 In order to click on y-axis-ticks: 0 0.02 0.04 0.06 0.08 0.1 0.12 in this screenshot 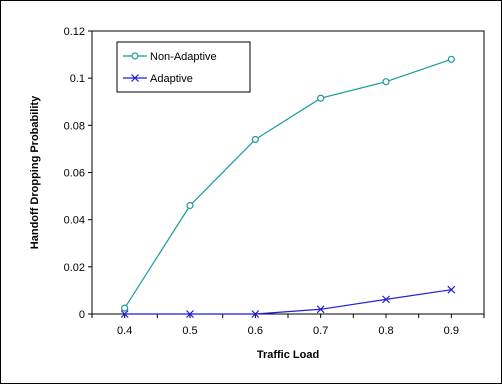, I will do `click(78, 173)`.